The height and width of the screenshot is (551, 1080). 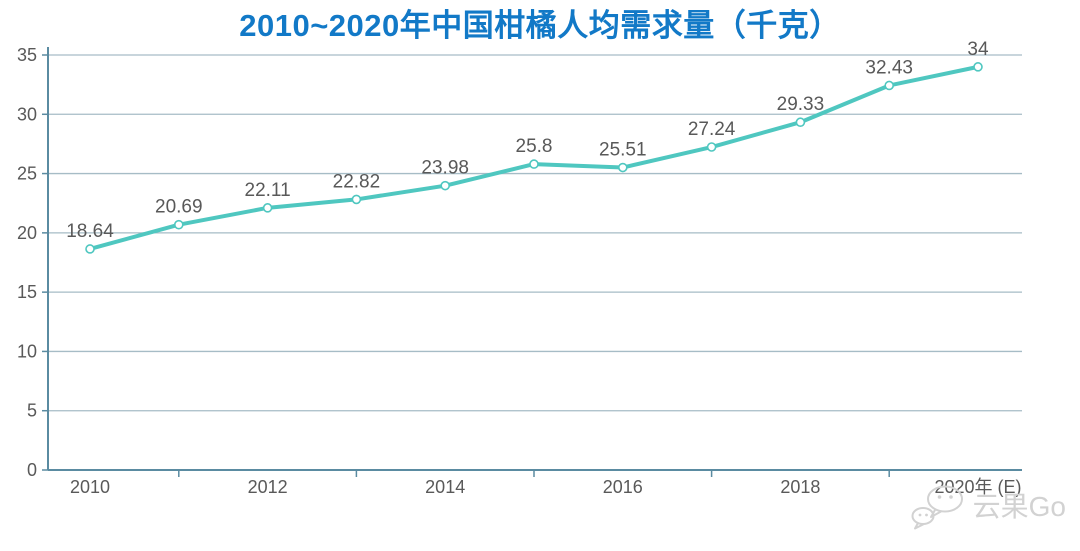 I want to click on data-point-label: 18.64, so click(x=90, y=231).